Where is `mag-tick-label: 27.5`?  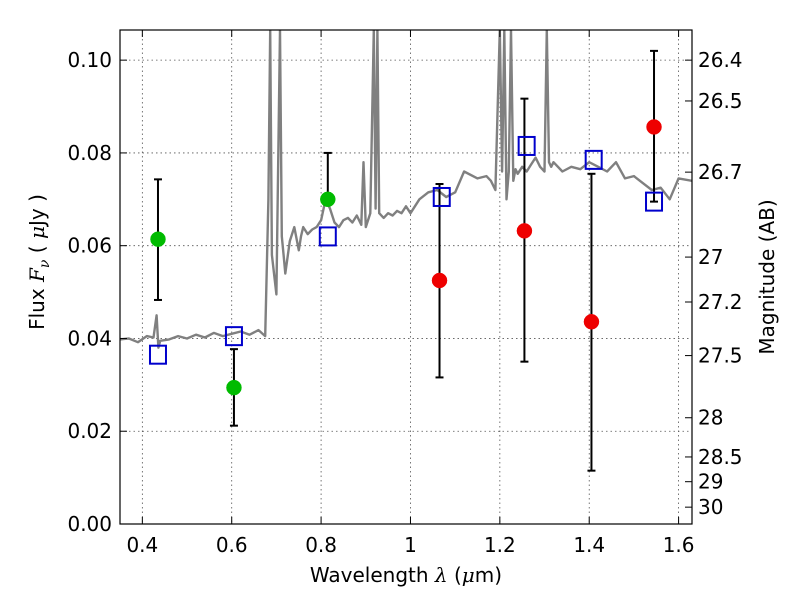 mag-tick-label: 27.5 is located at coordinates (720, 356).